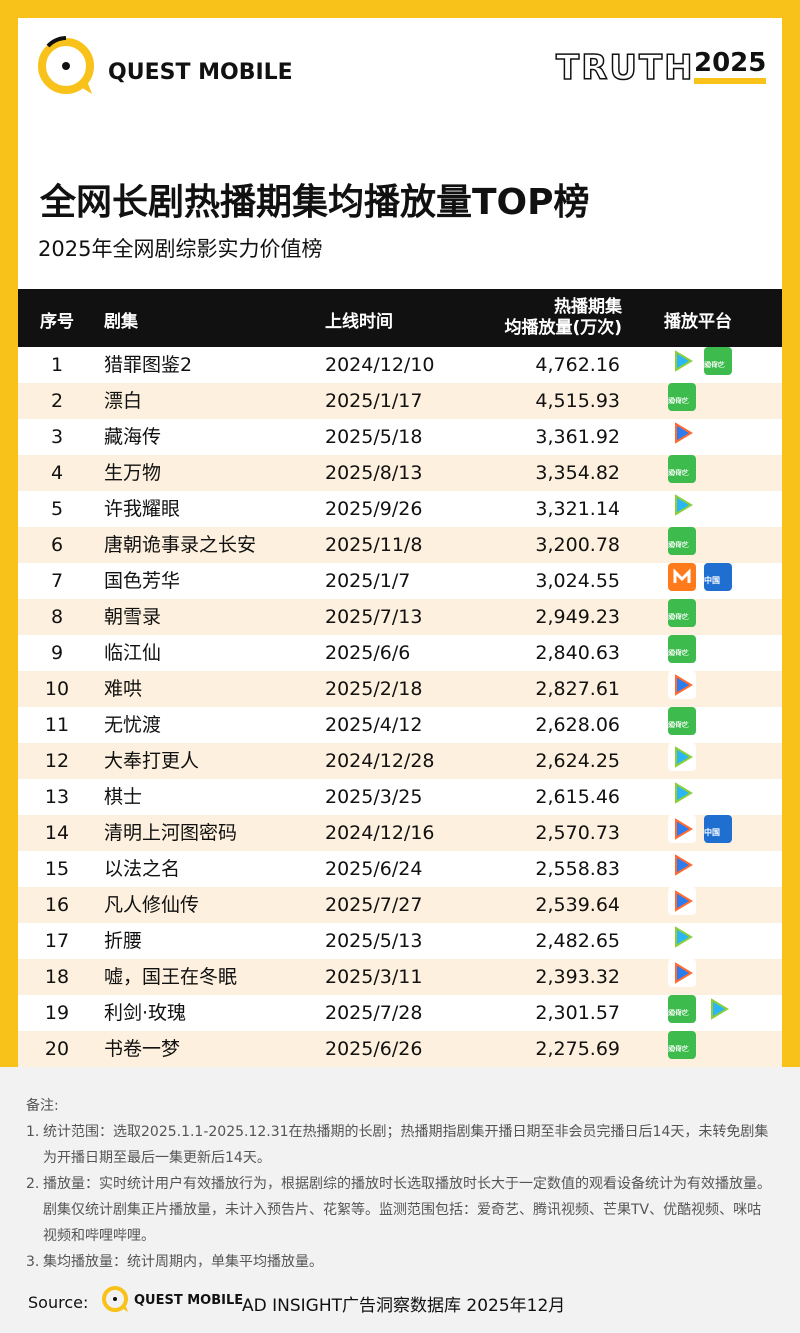  Describe the element at coordinates (171, 833) in the screenshot. I see `drama: 清明上河图密码` at that location.